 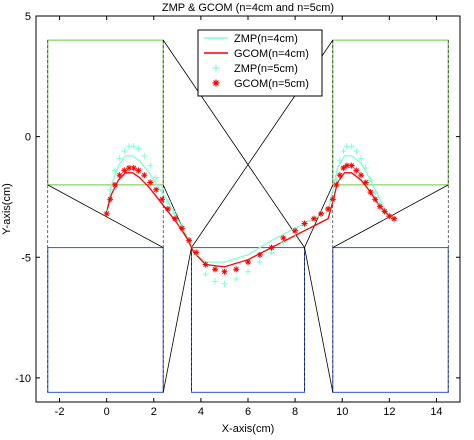 What do you see at coordinates (28, 138) in the screenshot?
I see `y-tick-label: 0` at bounding box center [28, 138].